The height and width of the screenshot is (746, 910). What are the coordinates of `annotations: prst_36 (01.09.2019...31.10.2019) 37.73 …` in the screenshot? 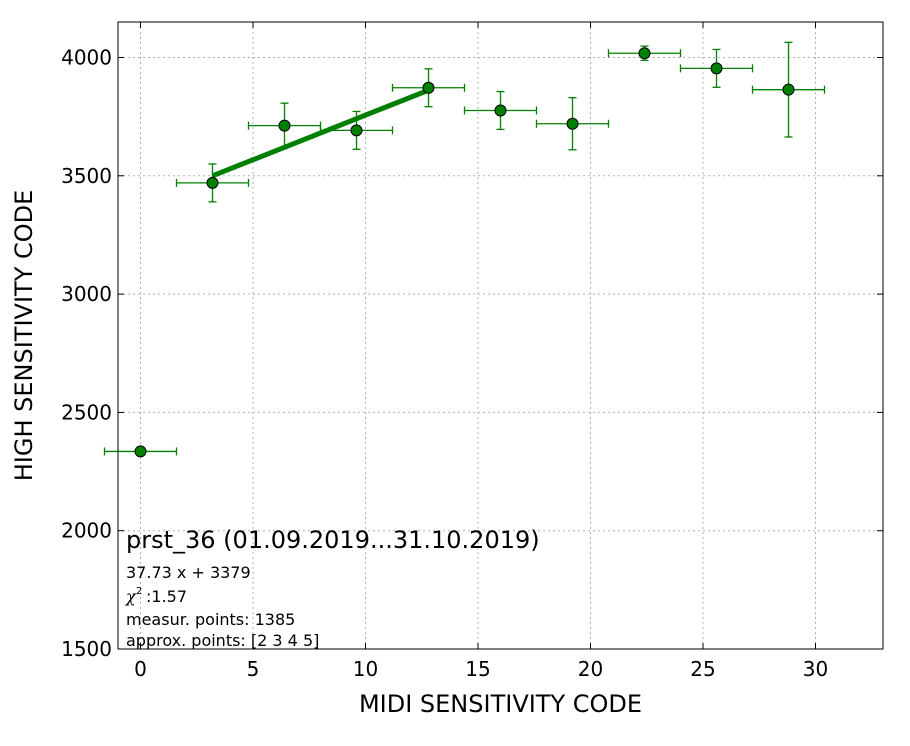 It's located at (332, 588).